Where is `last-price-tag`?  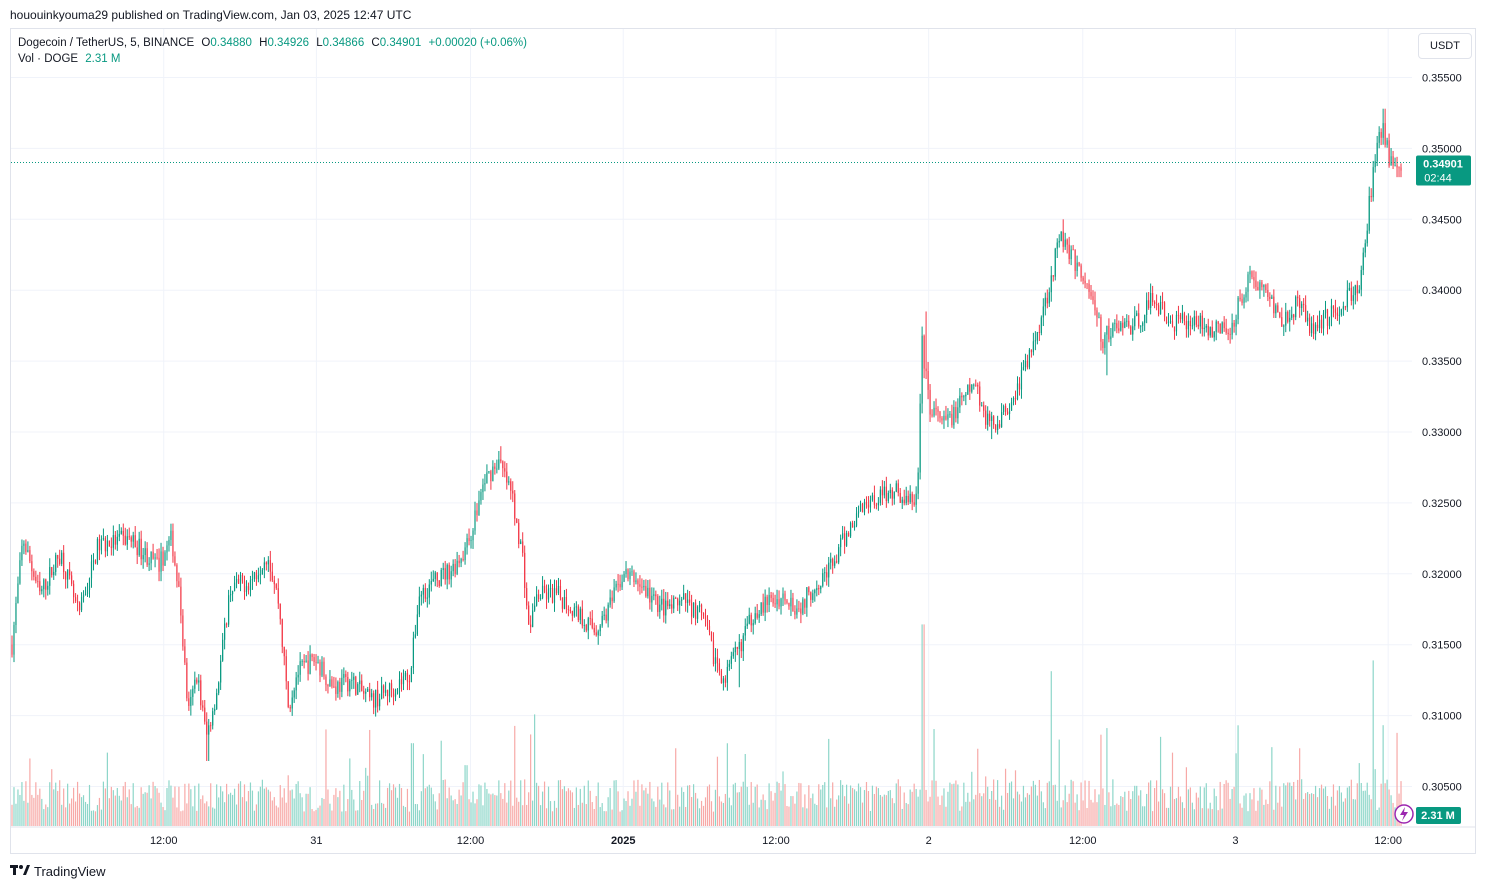
last-price-tag is located at coordinates (1443, 170).